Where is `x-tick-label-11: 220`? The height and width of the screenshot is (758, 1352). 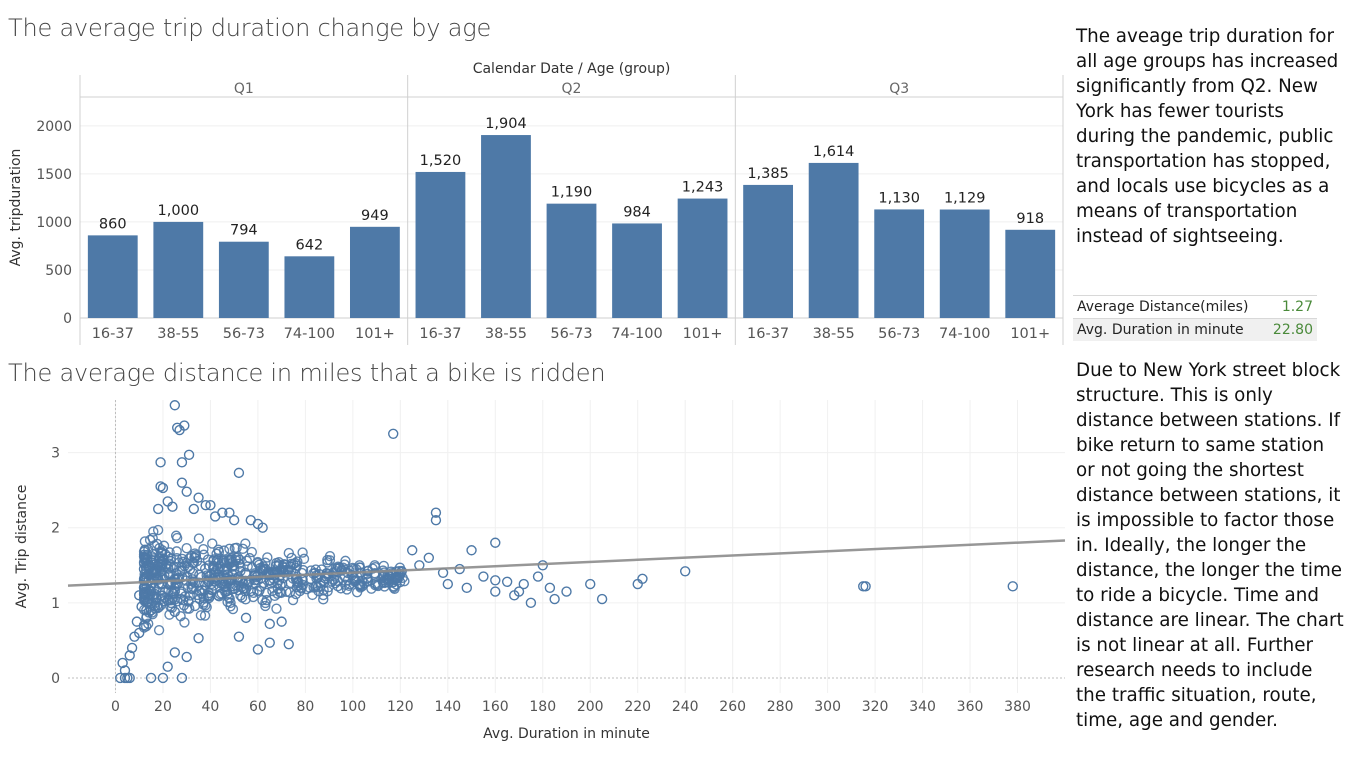
x-tick-label-11: 220 is located at coordinates (637, 707).